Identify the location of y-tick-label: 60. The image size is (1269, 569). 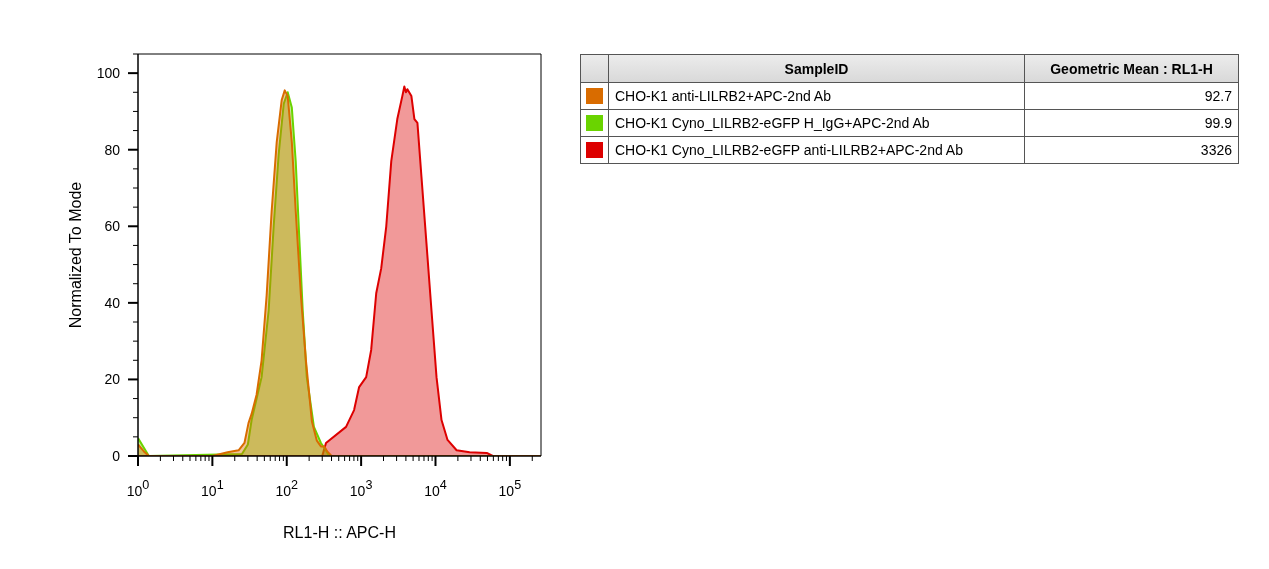
(112, 226).